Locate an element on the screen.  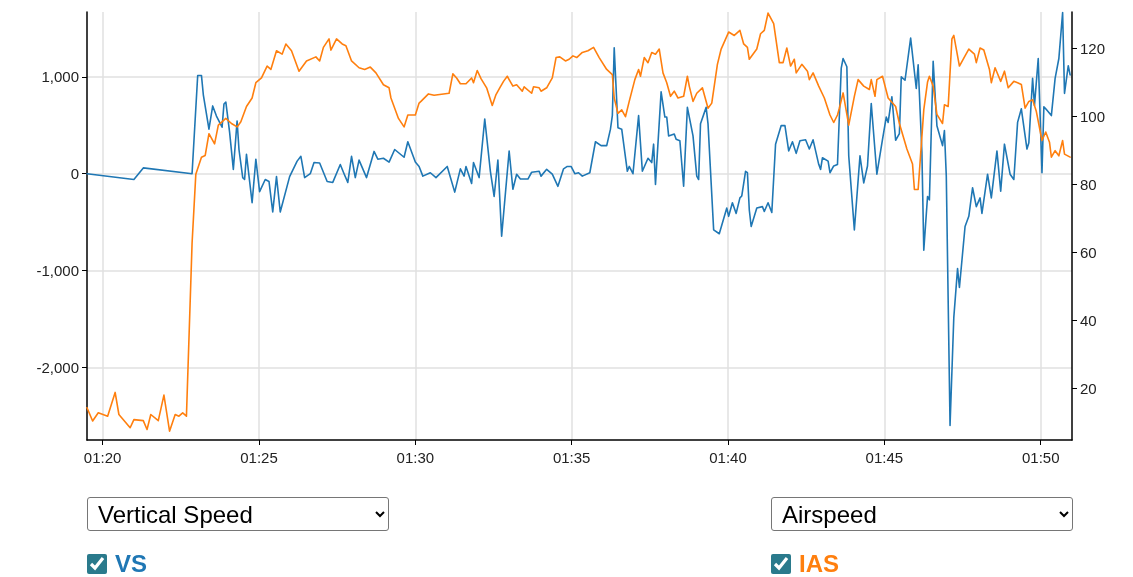
y2-tick-label: 40 is located at coordinates (1088, 320).